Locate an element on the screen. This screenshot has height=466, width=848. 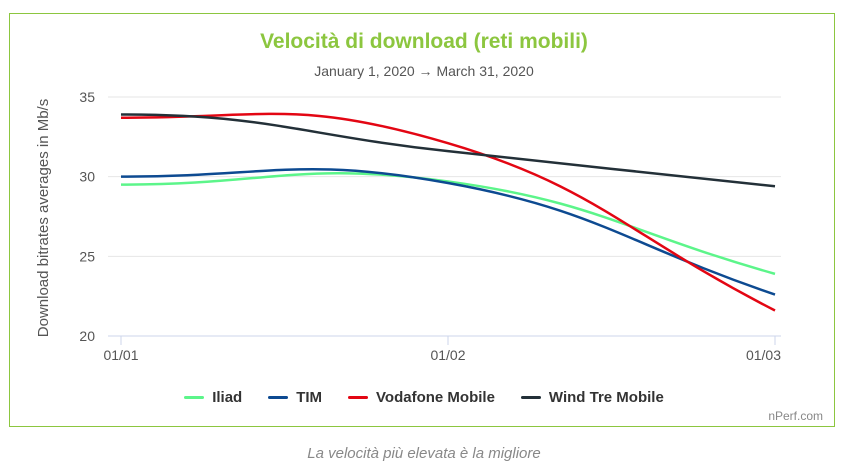
legend-label: Wind Tre Mobile is located at coordinates (606, 397).